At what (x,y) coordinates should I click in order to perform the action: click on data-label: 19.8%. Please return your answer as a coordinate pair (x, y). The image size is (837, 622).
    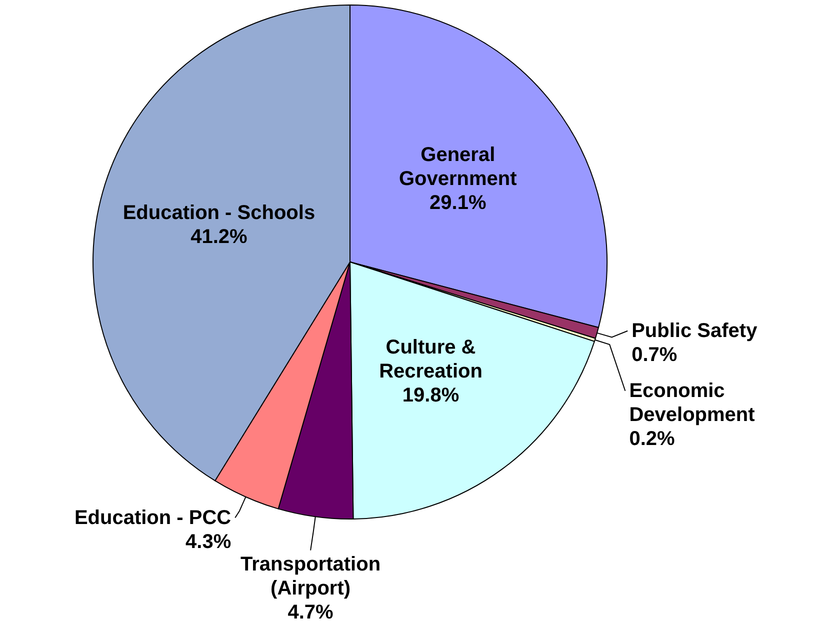
    Looking at the image, I should click on (431, 395).